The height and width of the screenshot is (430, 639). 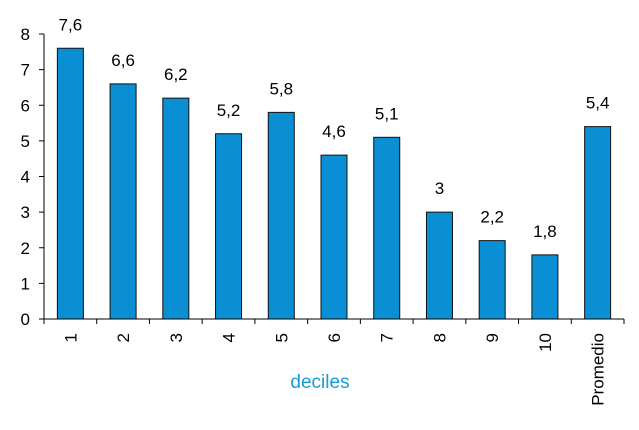 I want to click on x-tick-label: 5, so click(x=281, y=337).